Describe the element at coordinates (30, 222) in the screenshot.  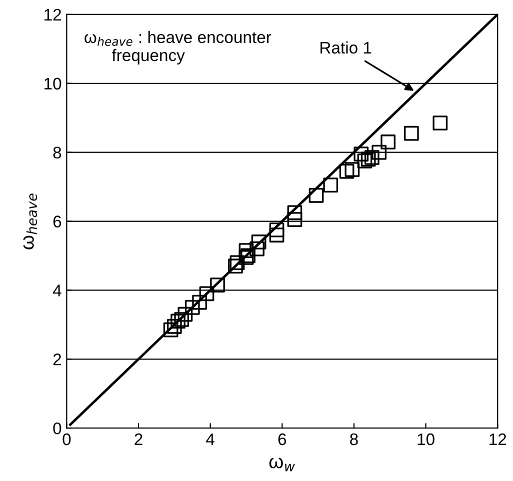
I see `y-axis-title: ω$_{heave}$` at that location.